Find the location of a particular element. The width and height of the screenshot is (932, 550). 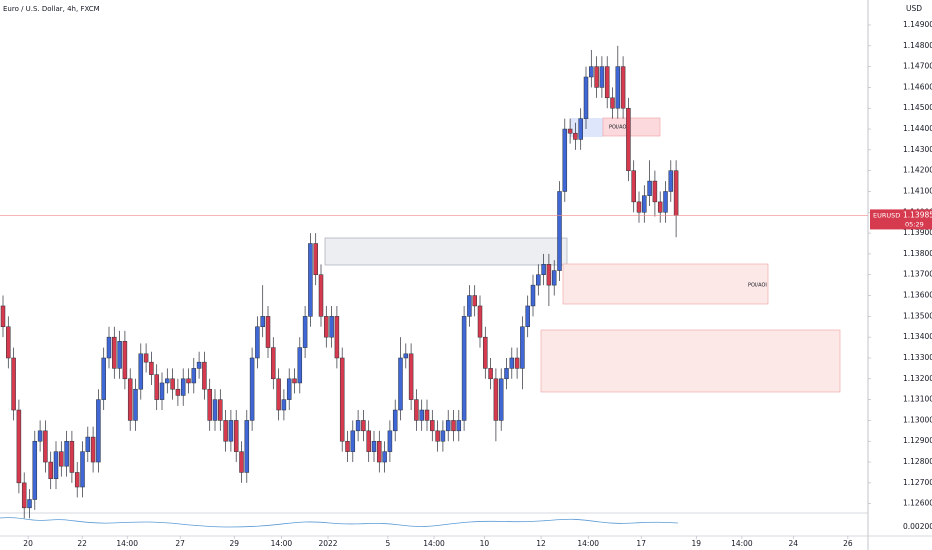

x-tick-label: 26 is located at coordinates (848, 543).